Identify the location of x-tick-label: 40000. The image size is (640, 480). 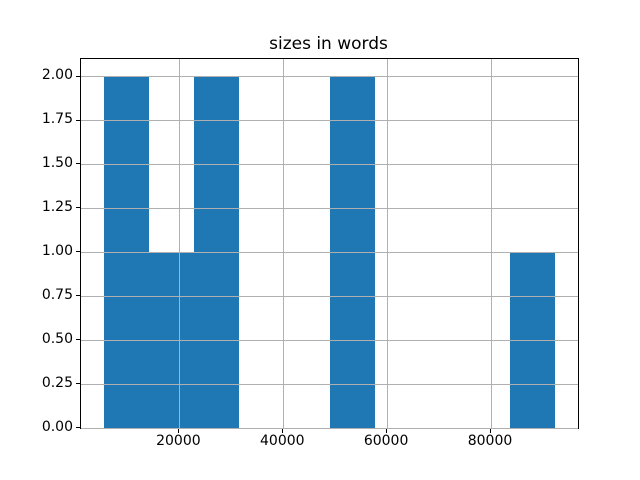
(282, 441).